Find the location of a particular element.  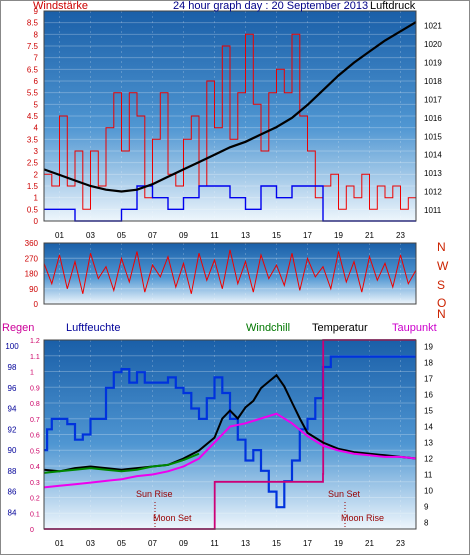

rain-tick-label: 0.1 is located at coordinates (35, 514).